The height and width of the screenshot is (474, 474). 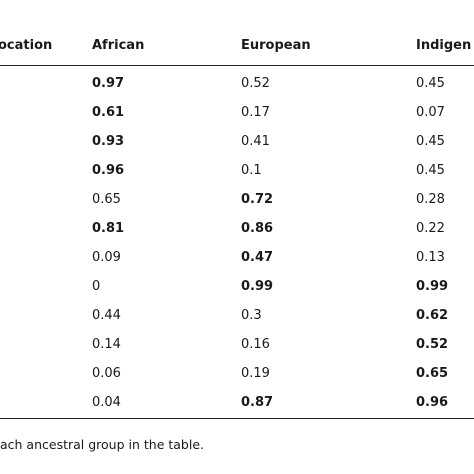 I want to click on table-cell: 0.16, so click(x=255, y=344).